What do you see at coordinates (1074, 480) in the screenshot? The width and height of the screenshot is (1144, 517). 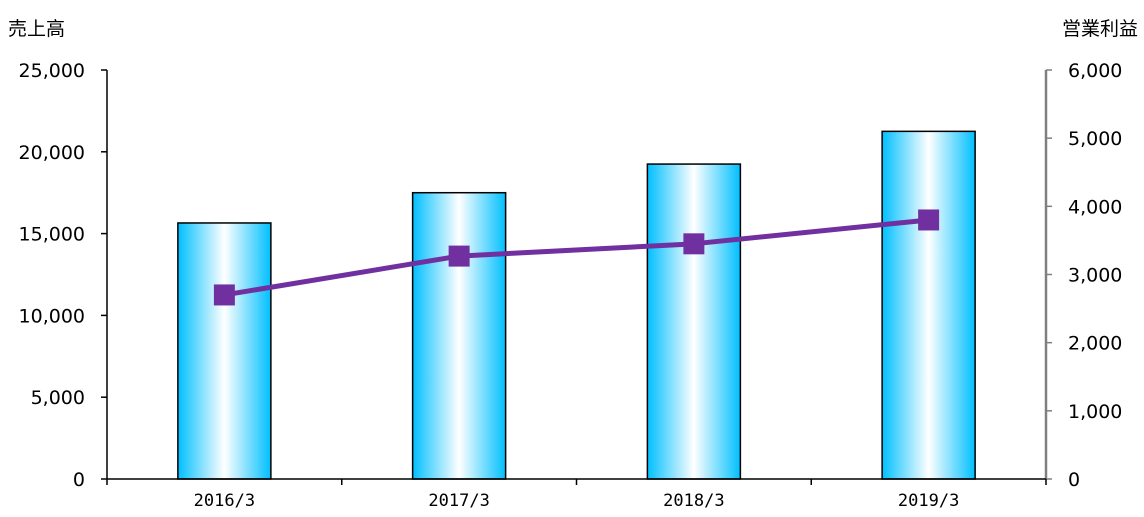 I see `y-right-tick-label: 0` at bounding box center [1074, 480].